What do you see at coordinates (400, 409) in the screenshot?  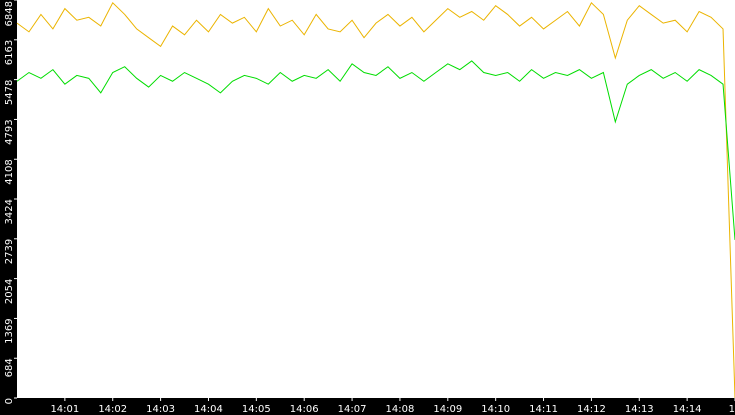 I see `x-tick-label: 14:08` at bounding box center [400, 409].